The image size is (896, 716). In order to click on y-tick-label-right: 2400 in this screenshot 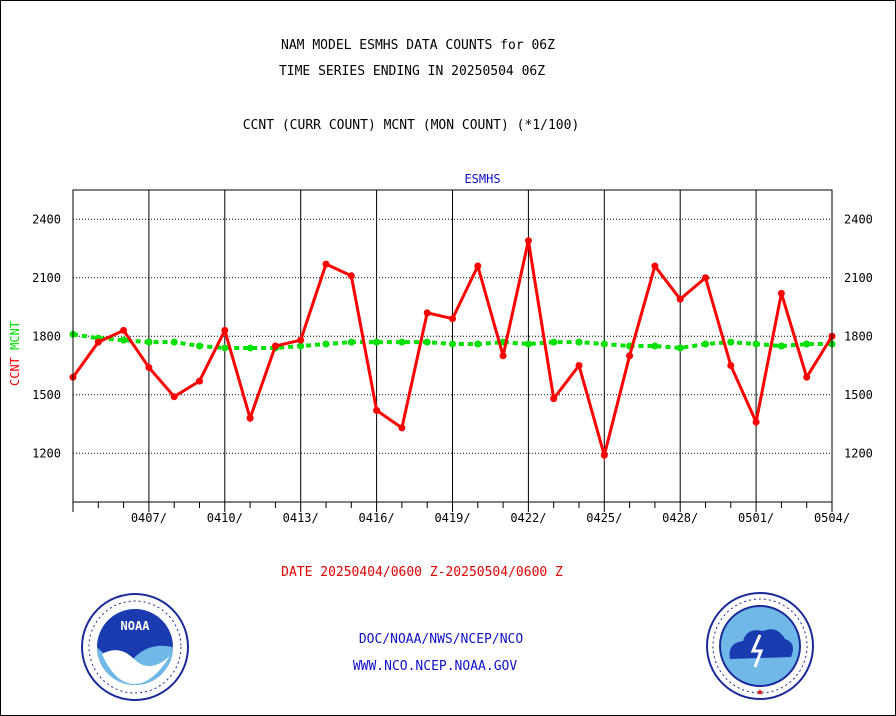, I will do `click(858, 219)`.